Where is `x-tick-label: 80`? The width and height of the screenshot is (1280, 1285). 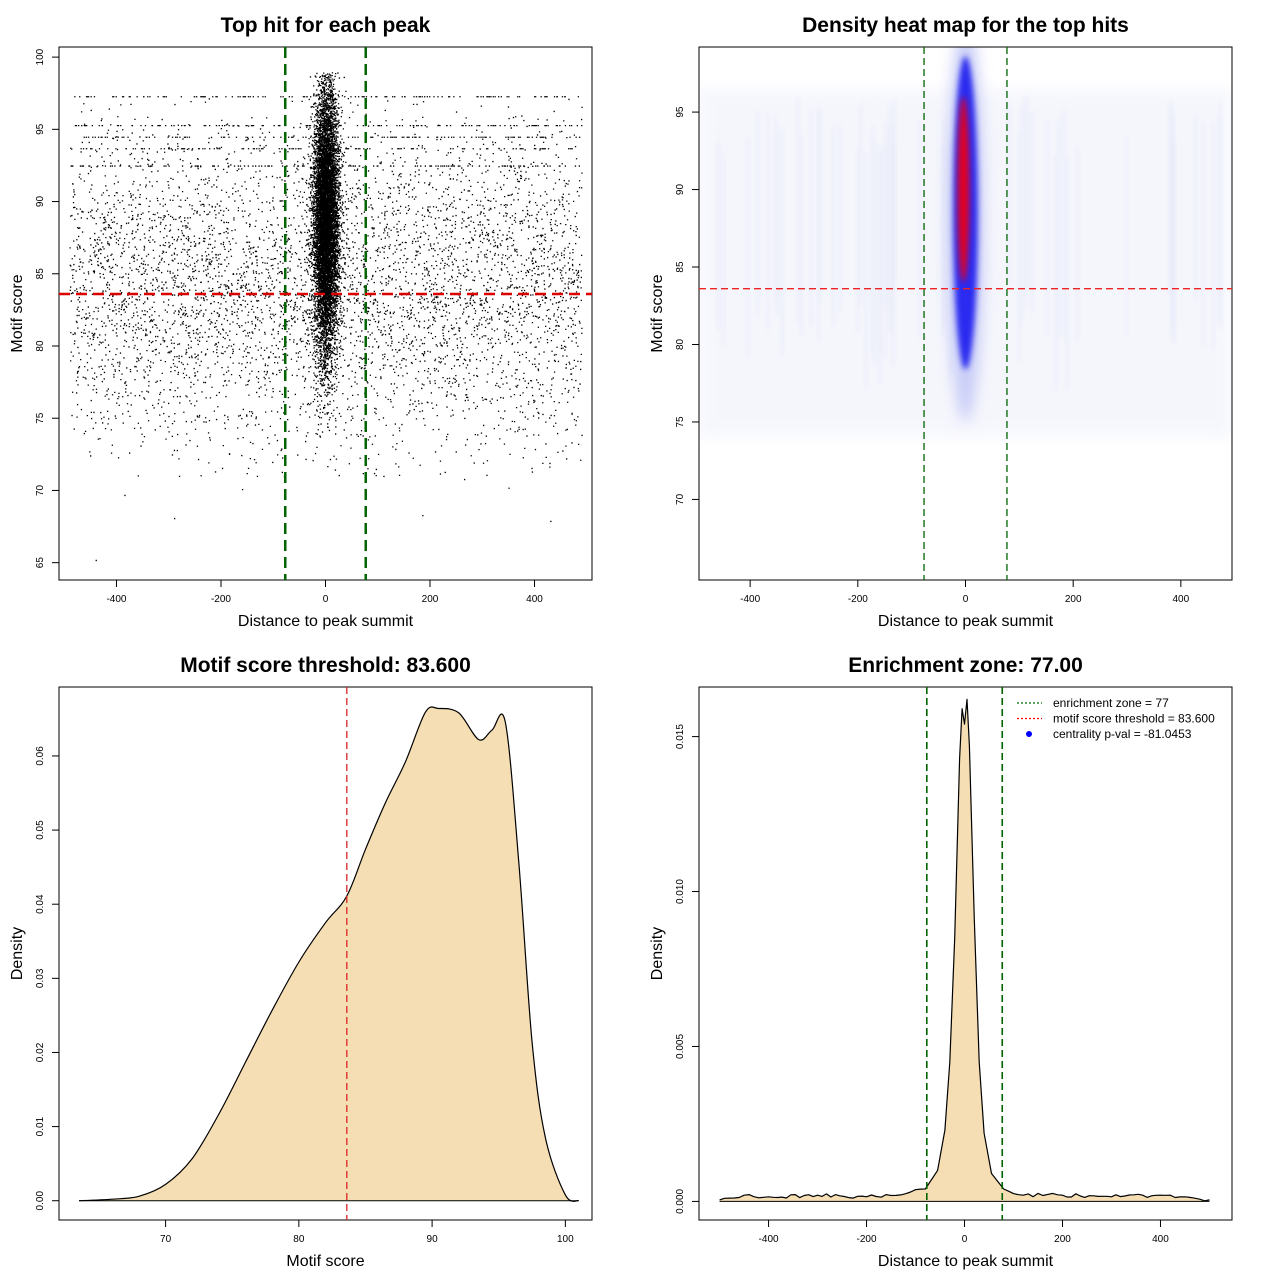 x-tick-label: 80 is located at coordinates (299, 1239).